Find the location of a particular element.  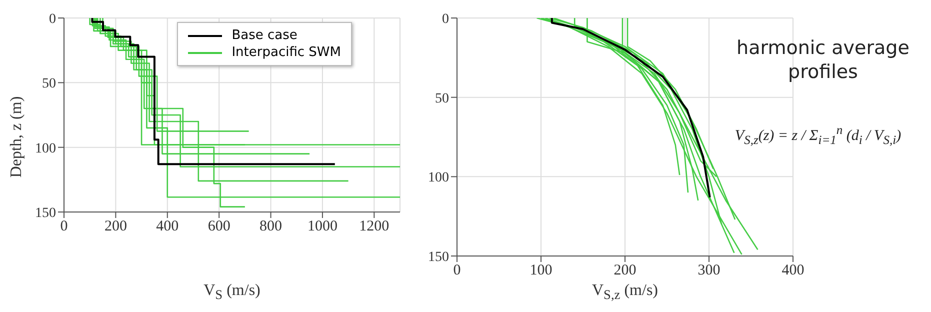

x-tick-label: 100 is located at coordinates (541, 270).